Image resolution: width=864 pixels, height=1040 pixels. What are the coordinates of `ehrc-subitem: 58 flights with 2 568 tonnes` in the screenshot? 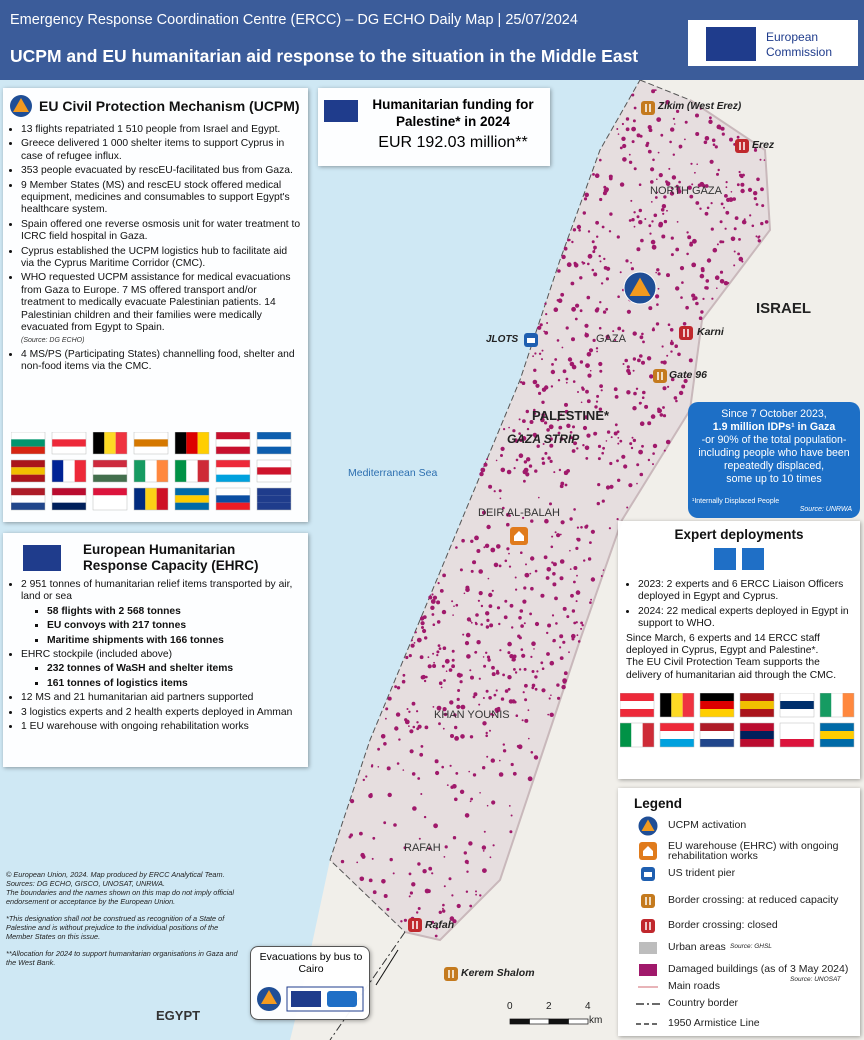 It's located at (179, 612).